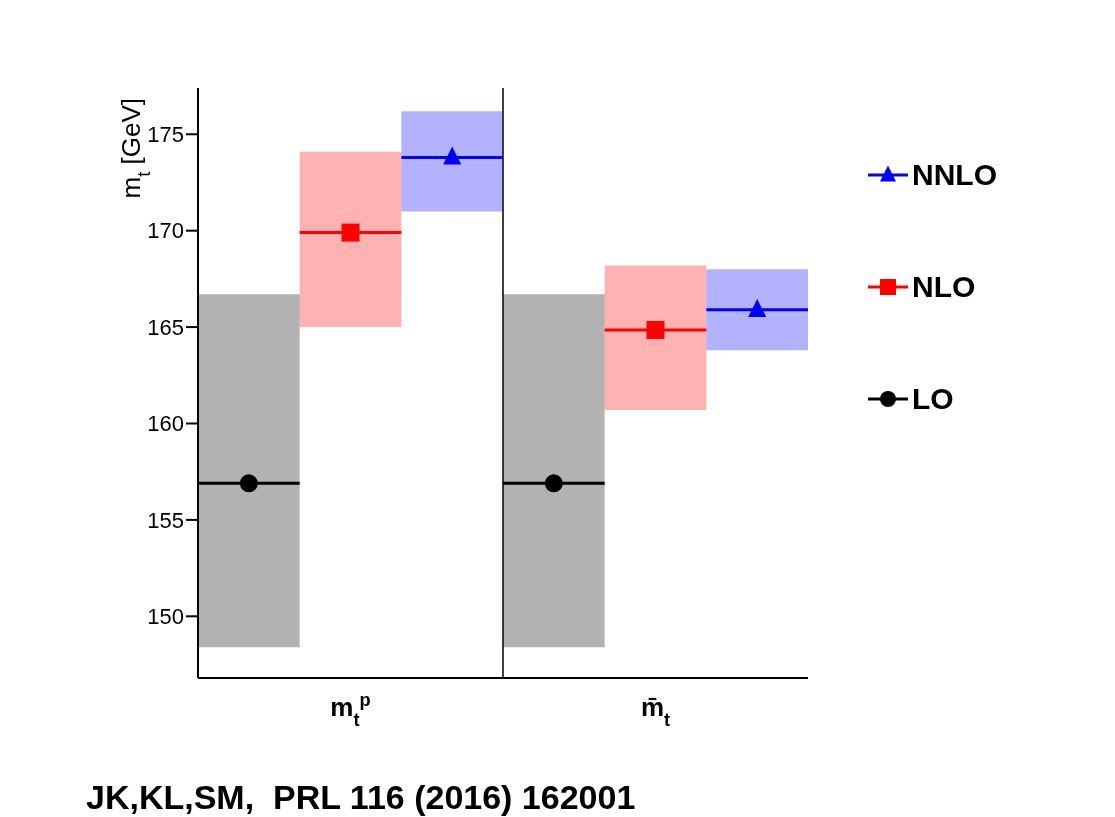  What do you see at coordinates (933, 399) in the screenshot?
I see `legend-label: LO` at bounding box center [933, 399].